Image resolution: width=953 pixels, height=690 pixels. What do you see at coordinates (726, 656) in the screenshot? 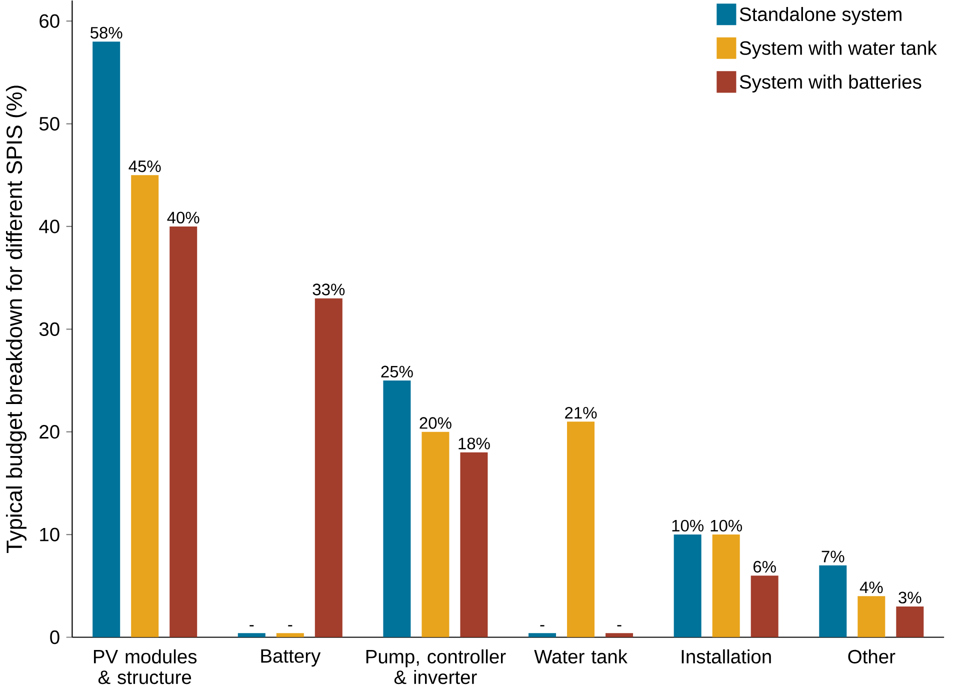
I see `x-tick-label: Installation` at bounding box center [726, 656].